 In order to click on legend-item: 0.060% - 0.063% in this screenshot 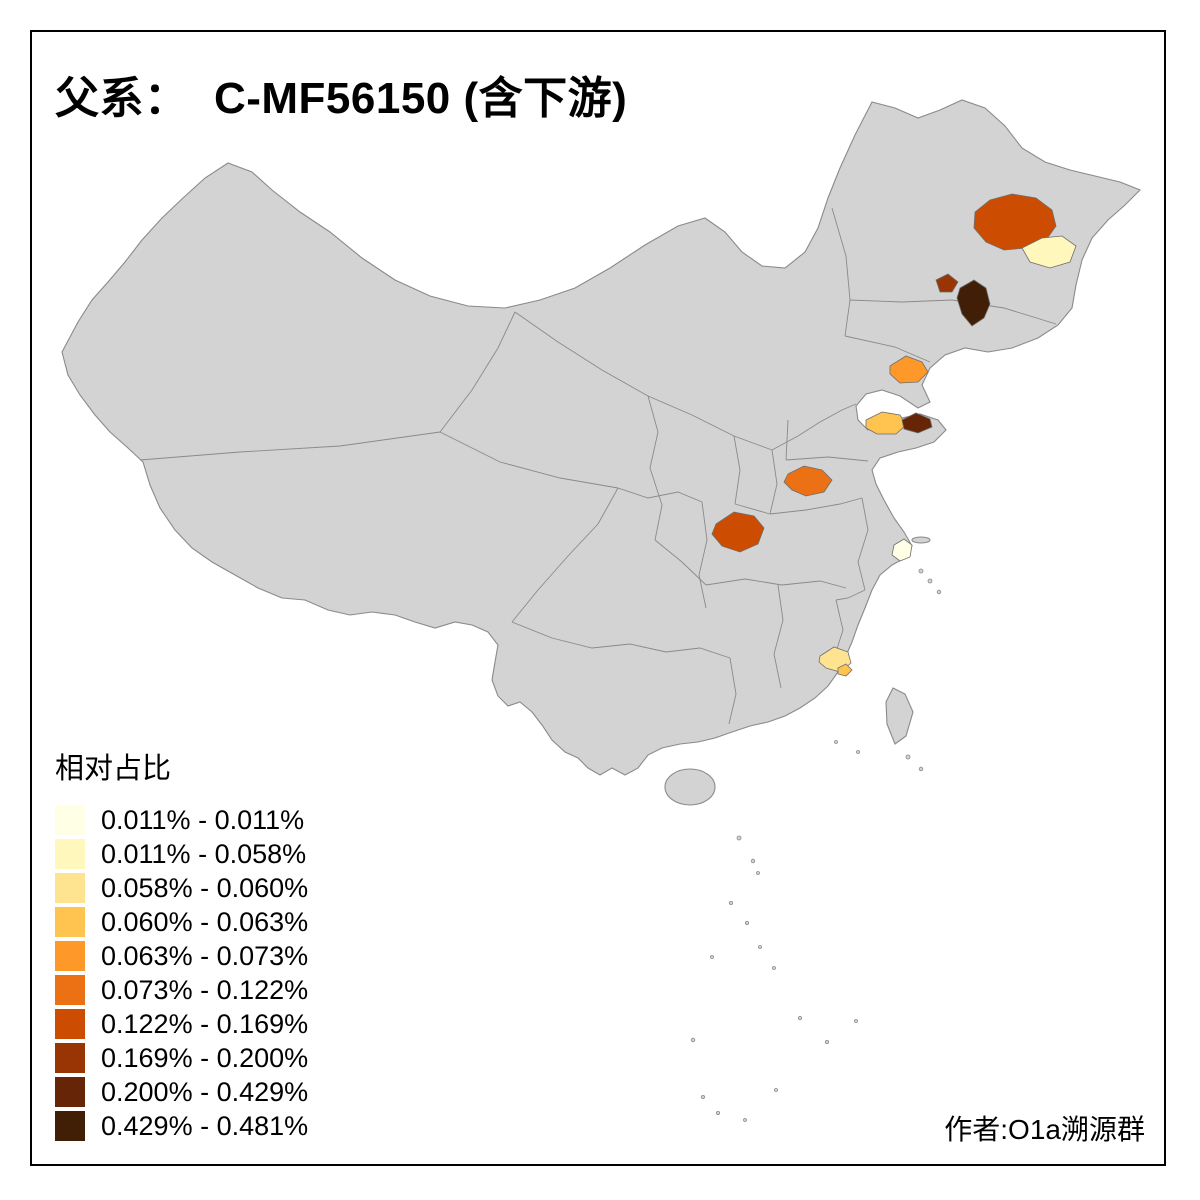, I will do `click(181, 922)`.